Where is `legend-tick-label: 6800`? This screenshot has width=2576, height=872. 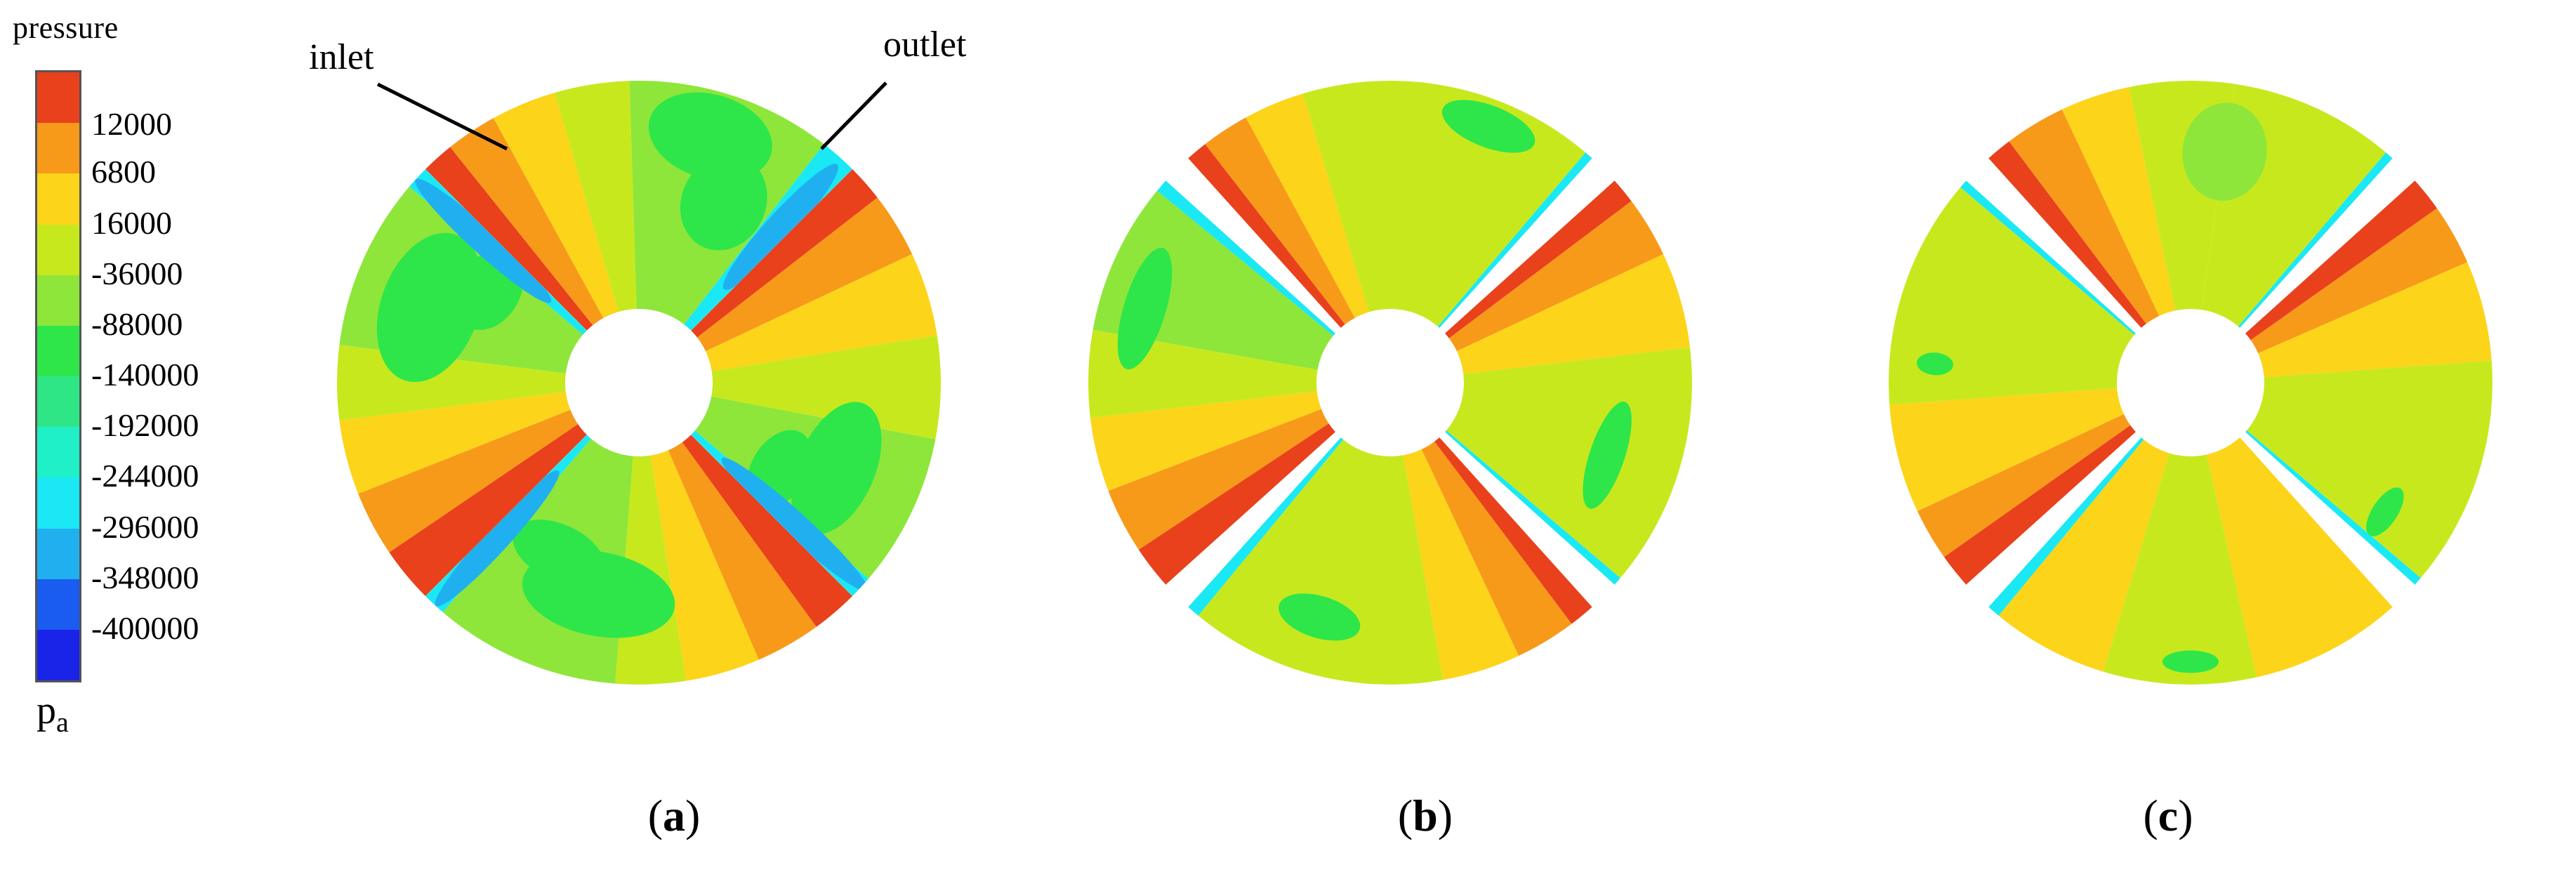
legend-tick-label: 6800 is located at coordinates (123, 172).